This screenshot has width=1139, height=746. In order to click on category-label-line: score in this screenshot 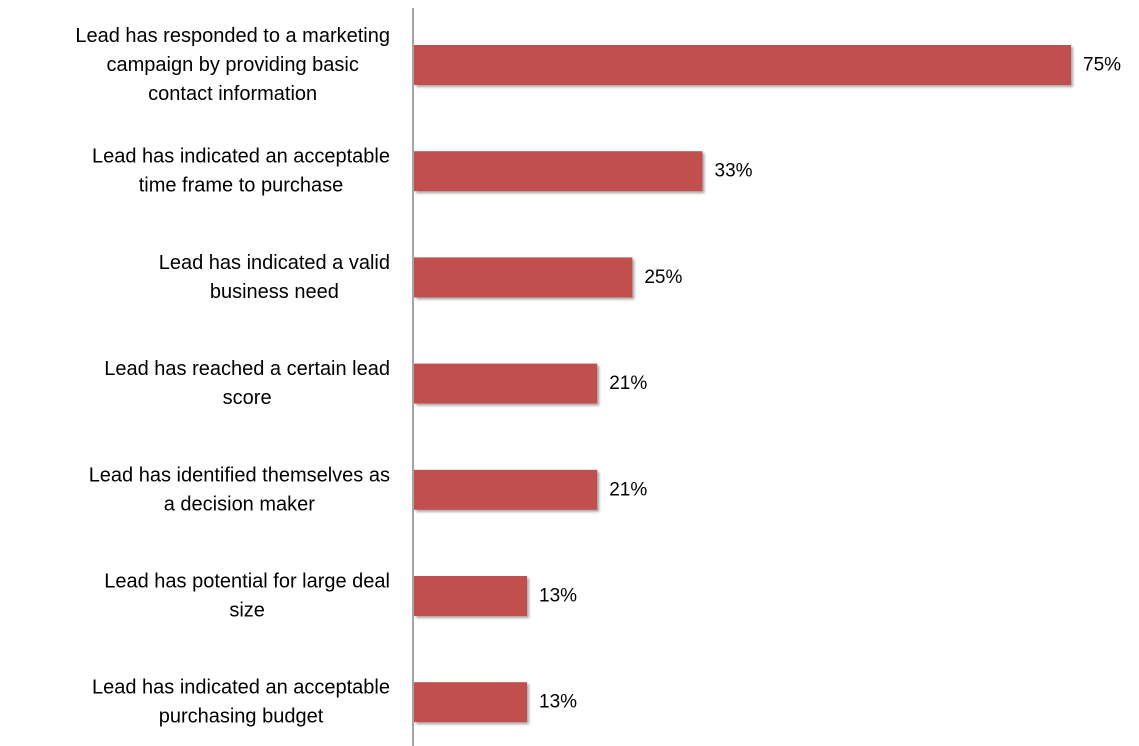, I will do `click(247, 398)`.